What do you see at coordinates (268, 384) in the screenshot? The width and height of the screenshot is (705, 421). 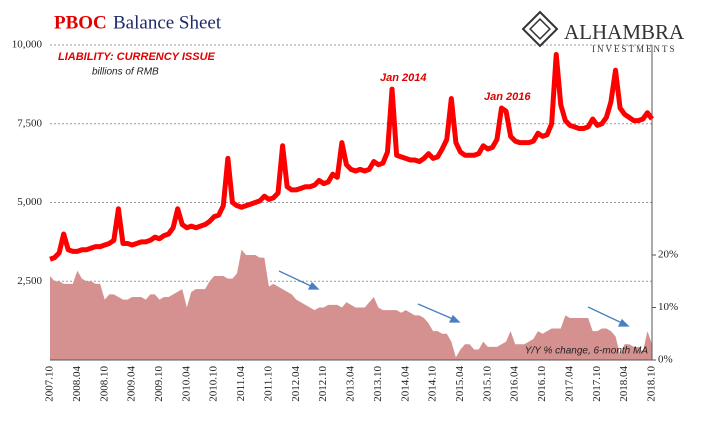 I see `x-tick-label: 2011.10` at bounding box center [268, 384].